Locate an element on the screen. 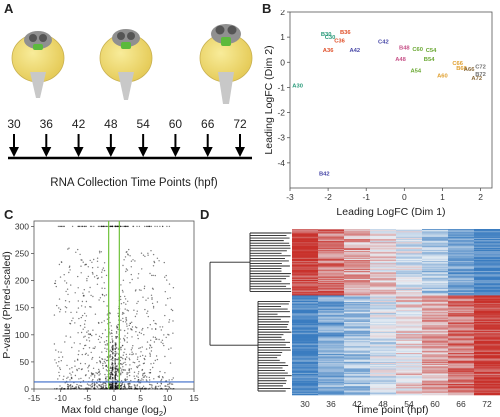 The height and width of the screenshot is (417, 500). mds-point-label: C60 is located at coordinates (417, 50).